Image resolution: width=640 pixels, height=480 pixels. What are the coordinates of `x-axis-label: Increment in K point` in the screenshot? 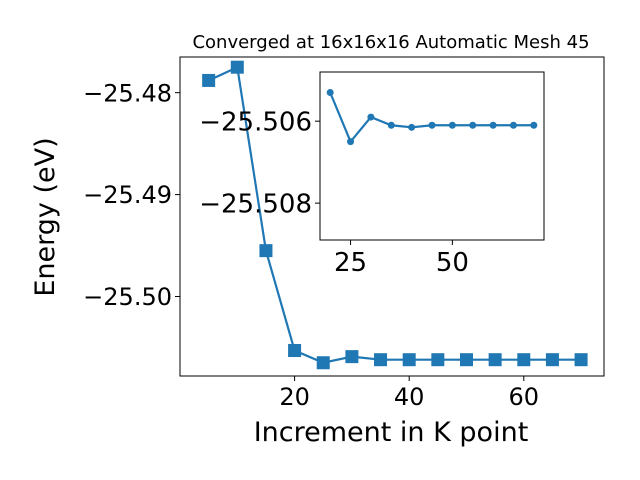 It's located at (391, 432).